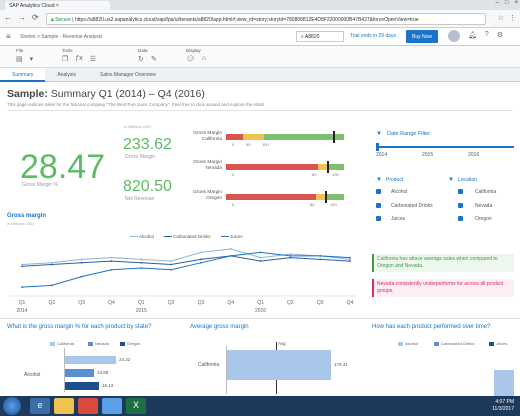 The image size is (520, 416). Describe the element at coordinates (62, 343) in the screenshot. I see `legend-california: California` at that location.